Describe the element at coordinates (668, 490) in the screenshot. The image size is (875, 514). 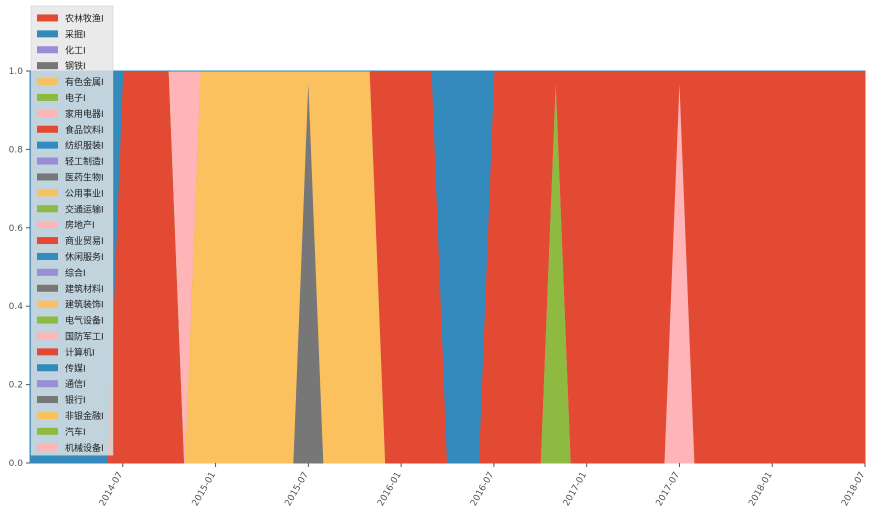
I see `x-tick-label: 2017-07` at that location.